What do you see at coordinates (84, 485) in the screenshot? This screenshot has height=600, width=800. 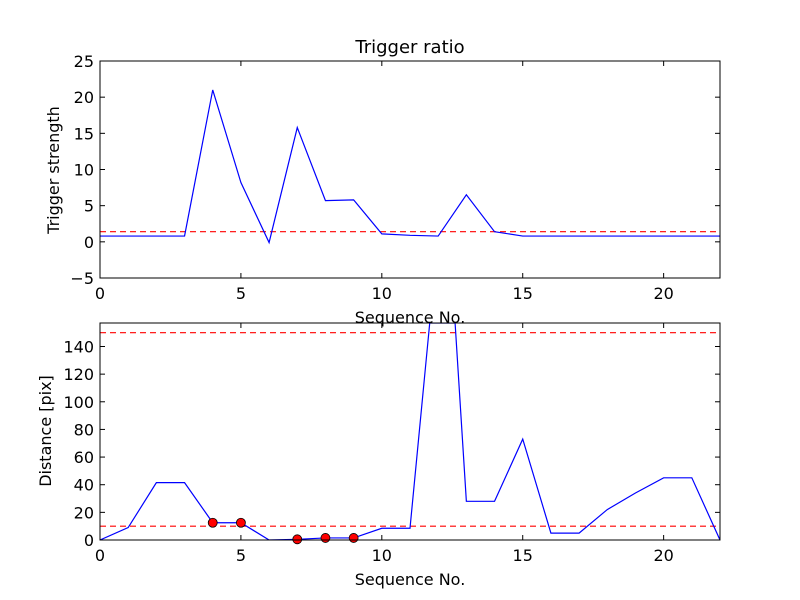 I see `y-tick-label: 40` at bounding box center [84, 485].